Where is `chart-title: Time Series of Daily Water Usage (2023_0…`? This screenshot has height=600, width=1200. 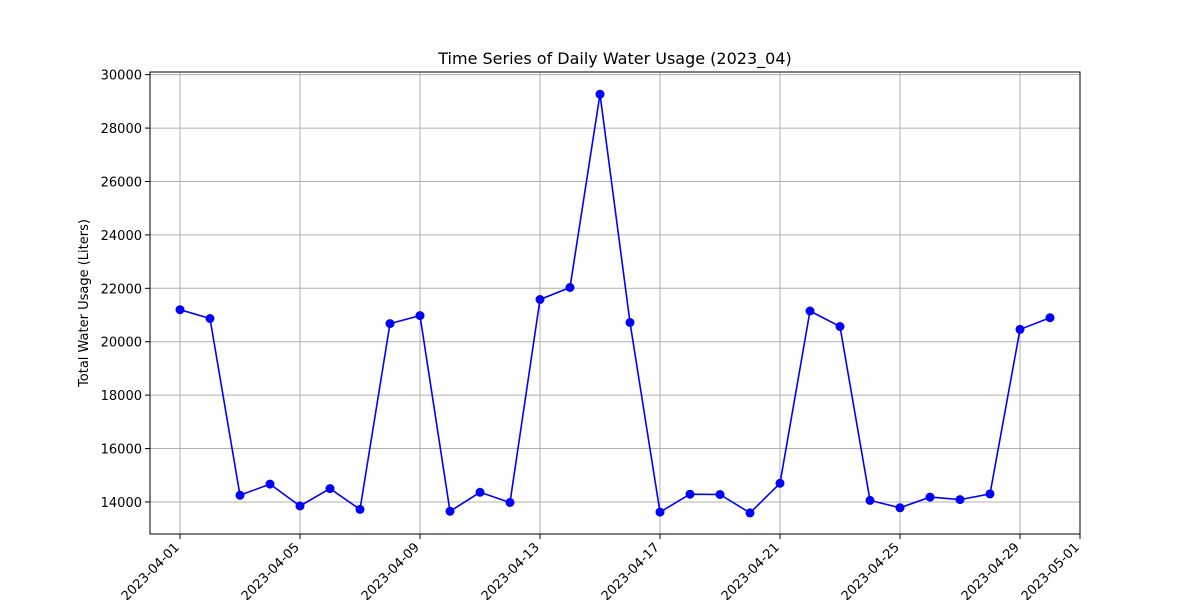 chart-title: Time Series of Daily Water Usage (2023_0… is located at coordinates (614, 59).